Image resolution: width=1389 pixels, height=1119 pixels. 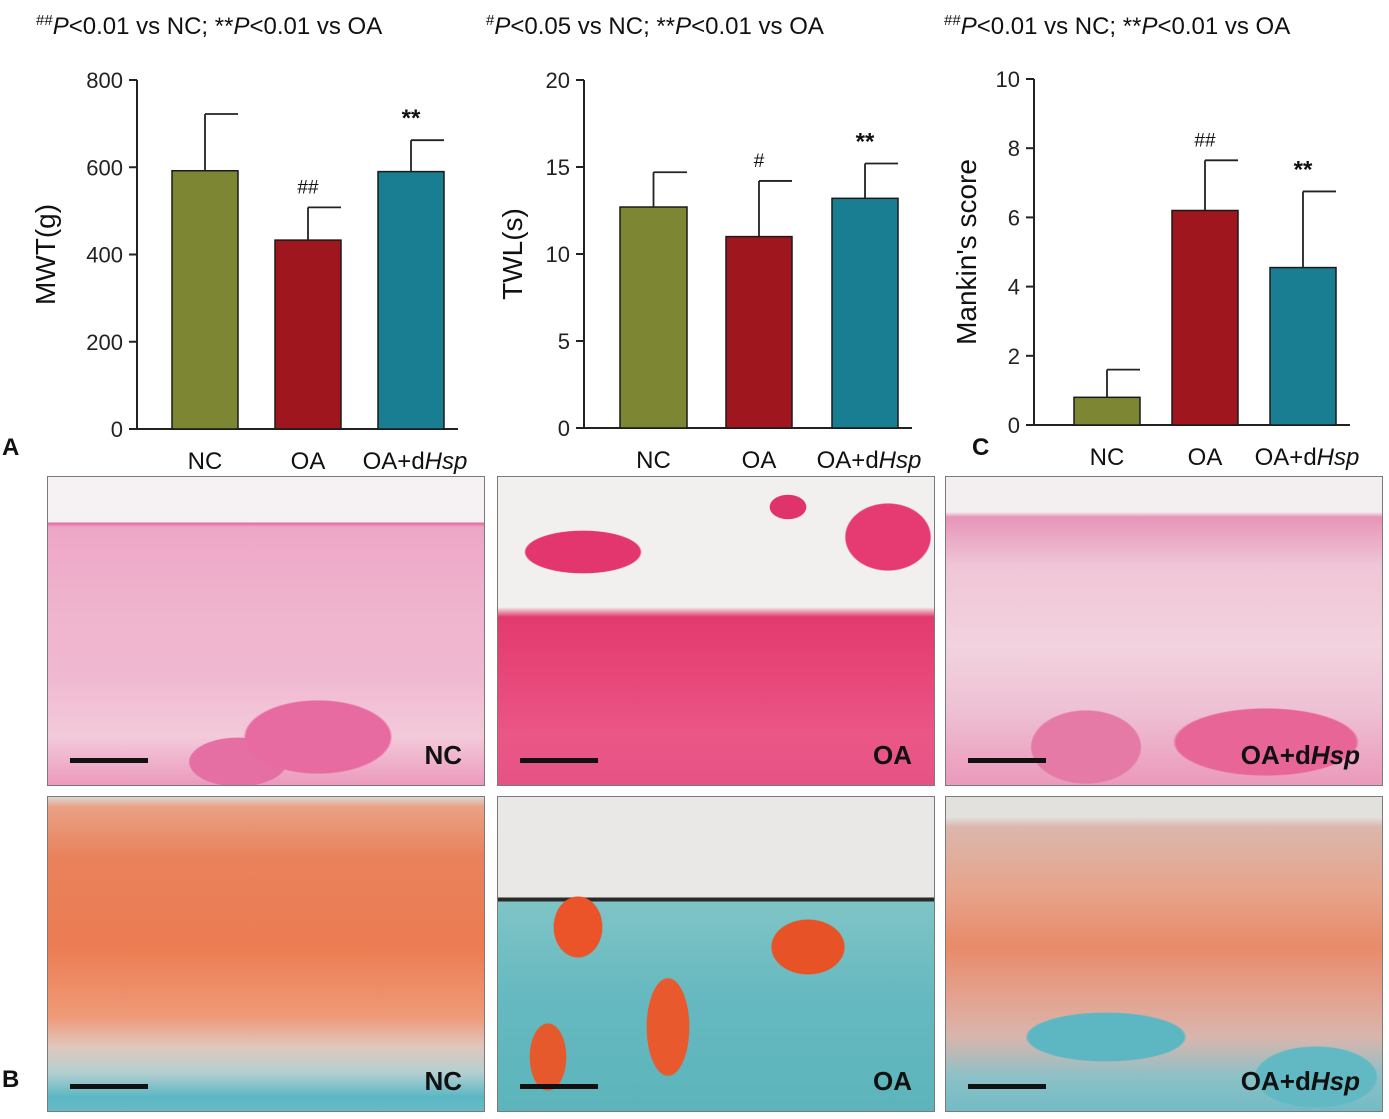 What do you see at coordinates (512, 254) in the screenshot?
I see `y-axis-label: TWL(s)` at bounding box center [512, 254].